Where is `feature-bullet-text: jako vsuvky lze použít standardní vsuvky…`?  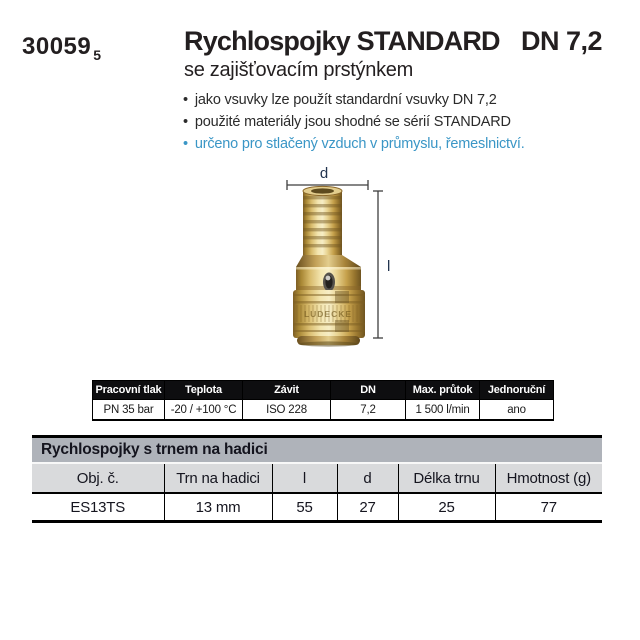 feature-bullet-text: jako vsuvky lze použít standardní vsuvky… is located at coordinates (345, 100).